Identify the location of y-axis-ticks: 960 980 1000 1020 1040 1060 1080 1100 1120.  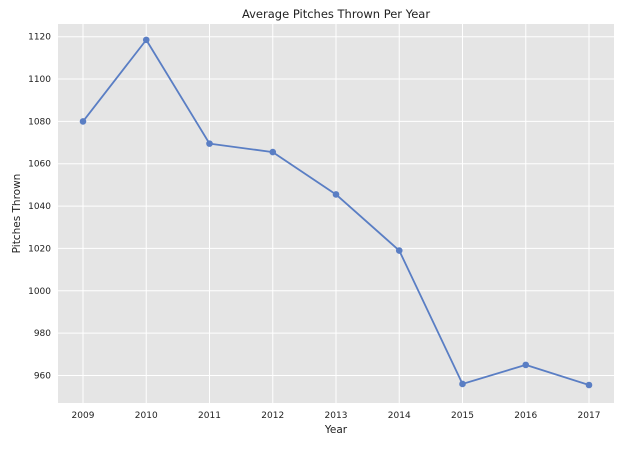
(39, 207).